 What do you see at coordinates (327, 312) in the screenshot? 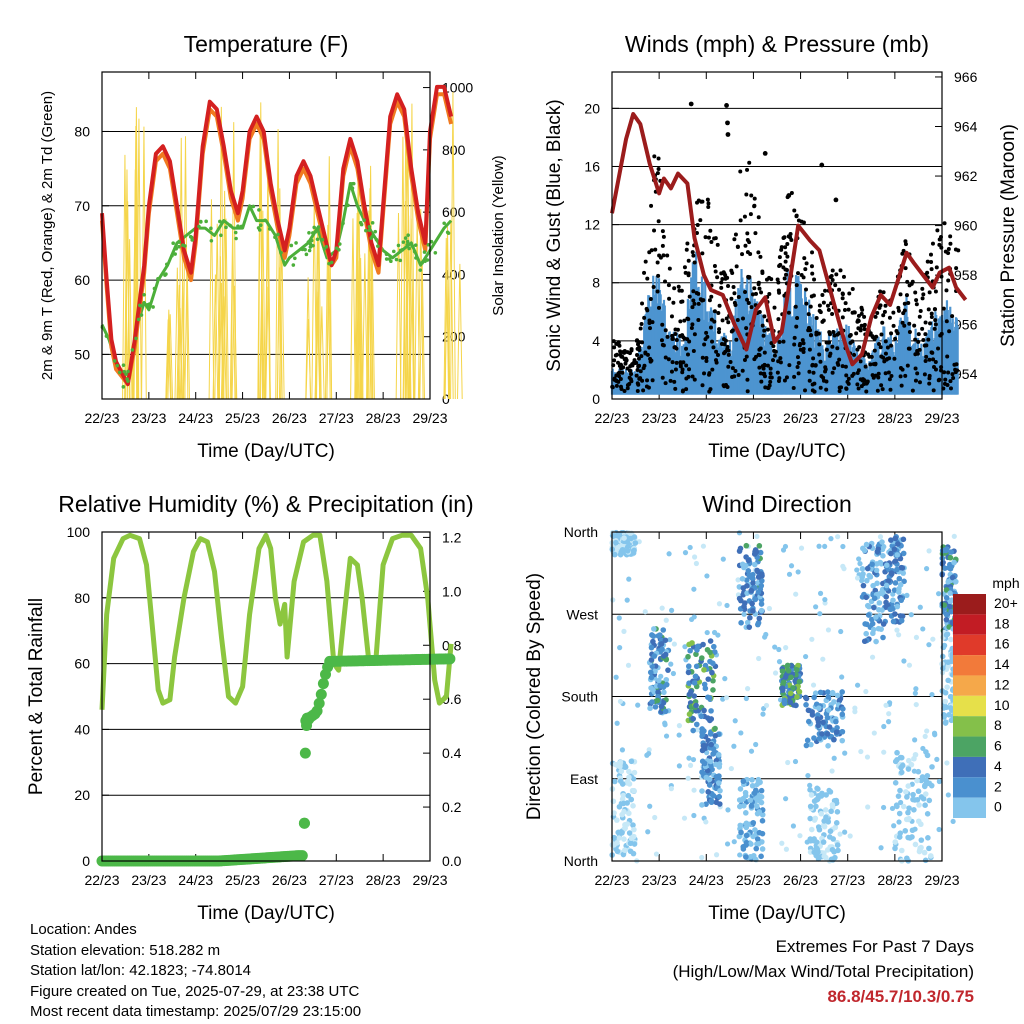
I see `insolation-spike` at bounding box center [327, 312].